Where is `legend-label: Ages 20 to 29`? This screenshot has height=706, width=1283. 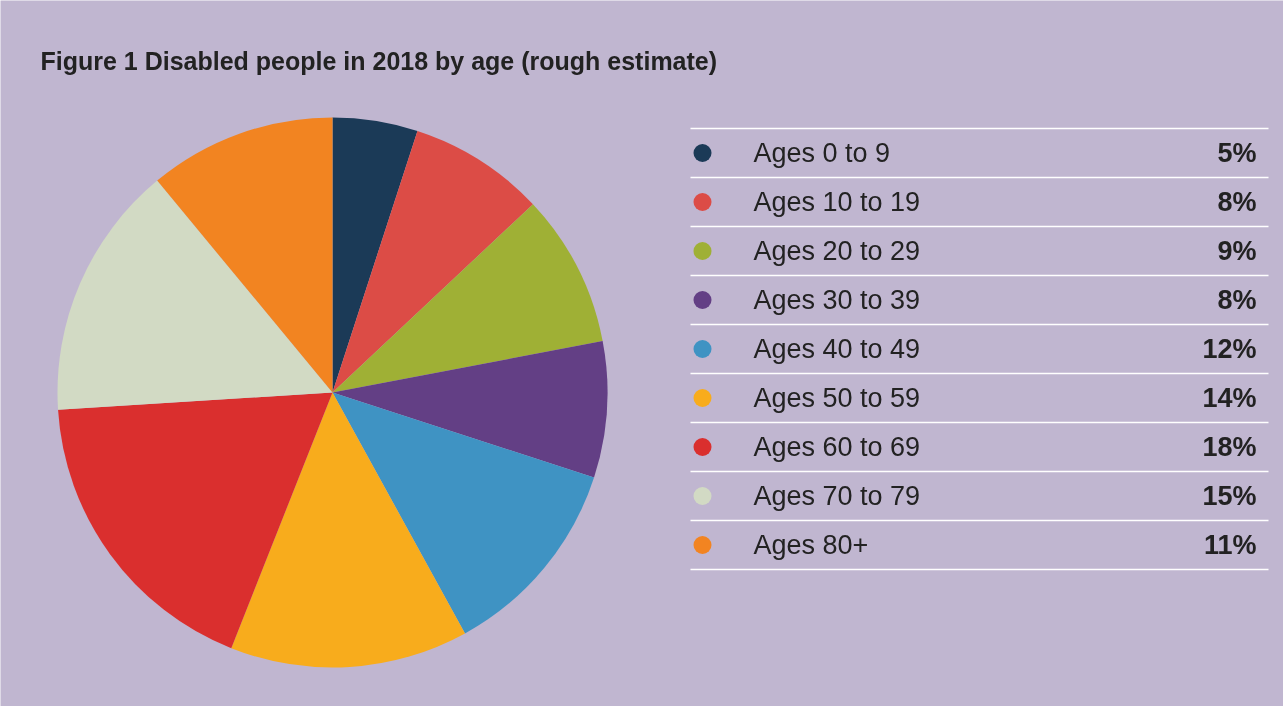 legend-label: Ages 20 to 29 is located at coordinates (837, 251).